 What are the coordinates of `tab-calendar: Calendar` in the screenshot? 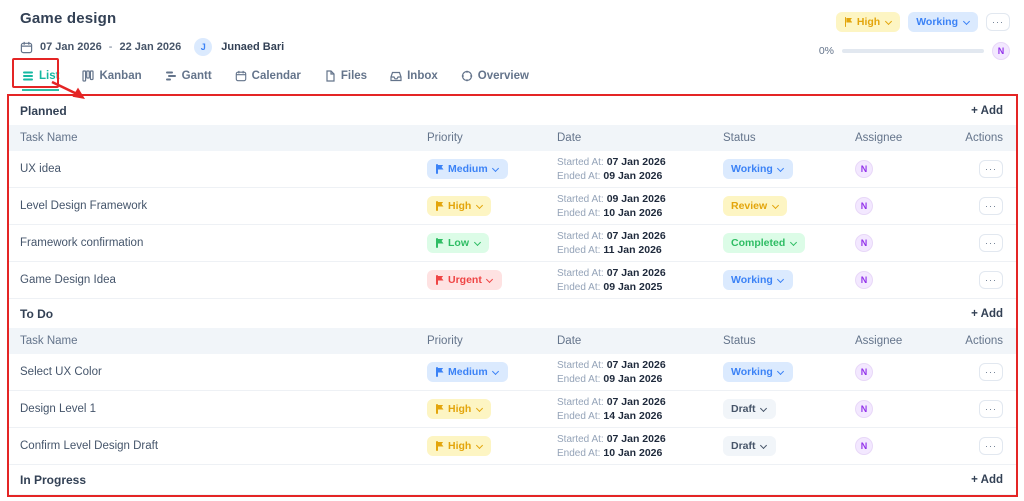 It's located at (268, 80).